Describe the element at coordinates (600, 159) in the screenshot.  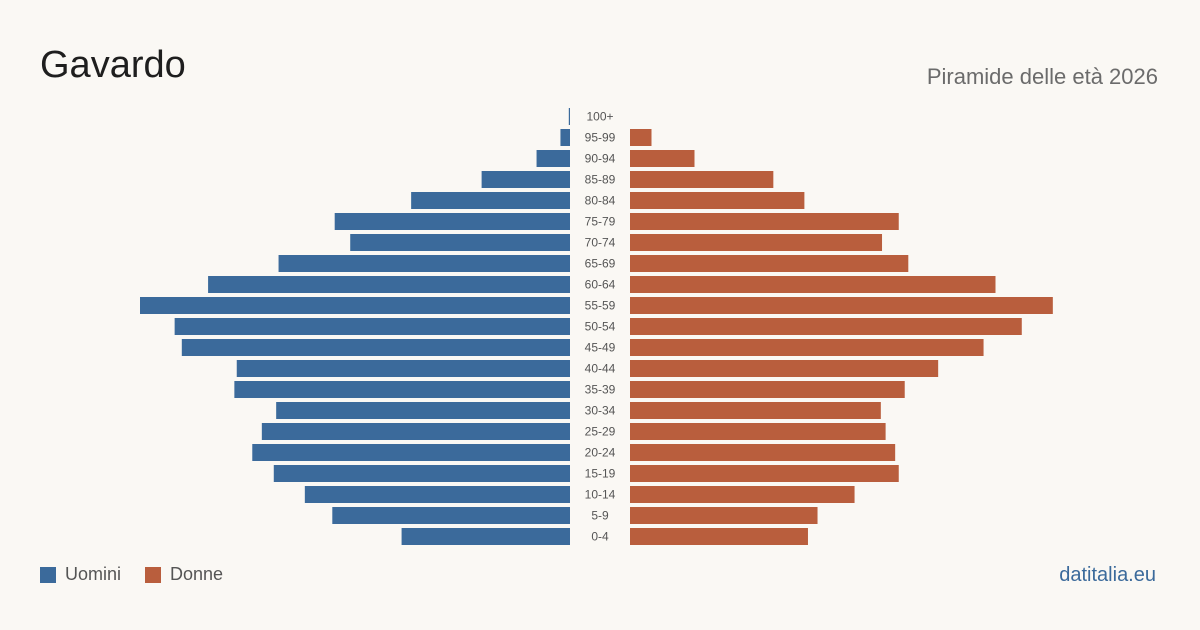
I see `age-label-90-94: 90-94` at that location.